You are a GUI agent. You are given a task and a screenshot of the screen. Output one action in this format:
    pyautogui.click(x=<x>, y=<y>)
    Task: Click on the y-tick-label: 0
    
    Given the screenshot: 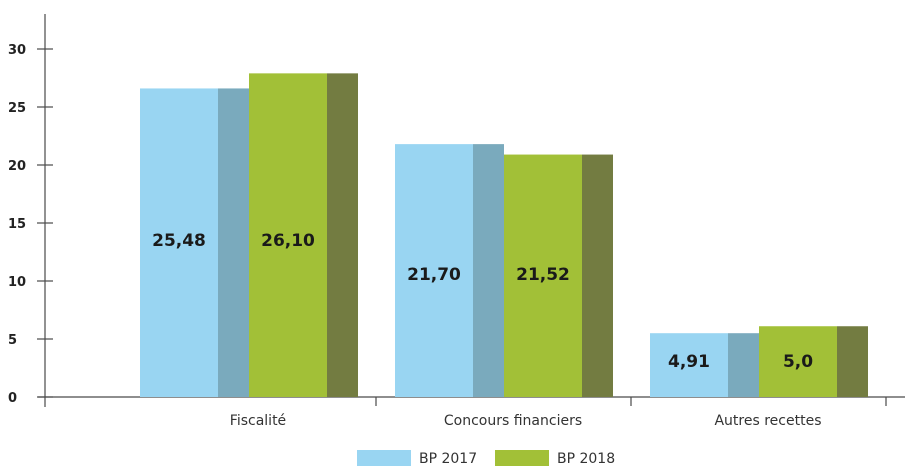 What is the action you would take?
    pyautogui.click(x=12, y=398)
    